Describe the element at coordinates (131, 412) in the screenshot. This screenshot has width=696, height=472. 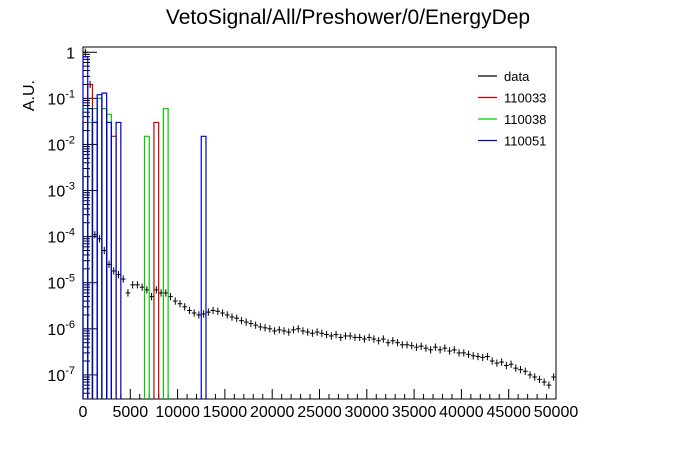
I see `x-tick-label: 5000` at that location.